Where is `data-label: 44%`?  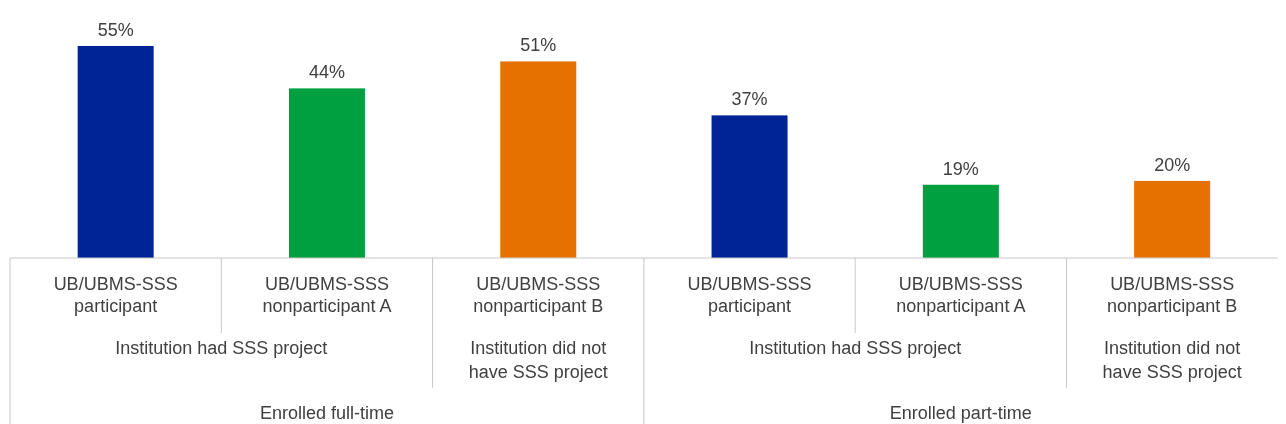 data-label: 44% is located at coordinates (326, 72).